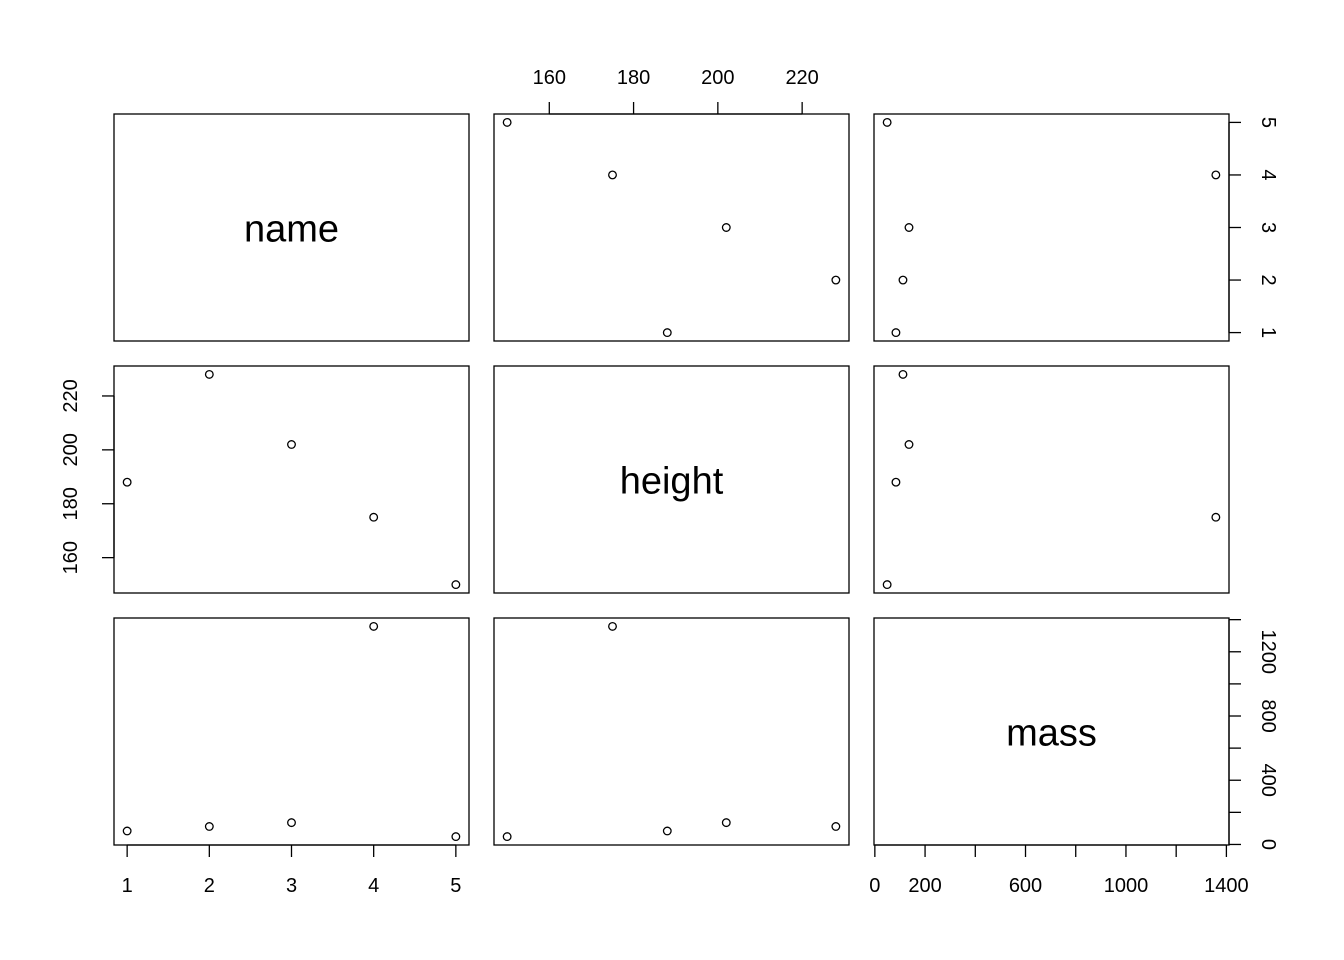  What do you see at coordinates (1226, 886) in the screenshot?
I see `tick-label: 1400` at bounding box center [1226, 886].